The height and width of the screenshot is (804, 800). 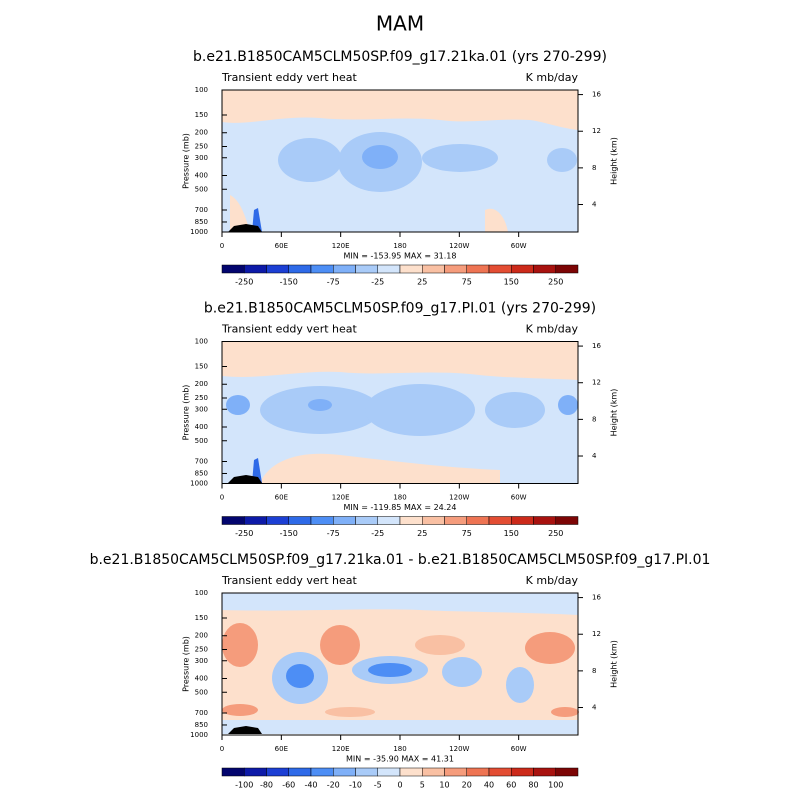 I want to click on colorbar-label: 100, so click(x=555, y=785).